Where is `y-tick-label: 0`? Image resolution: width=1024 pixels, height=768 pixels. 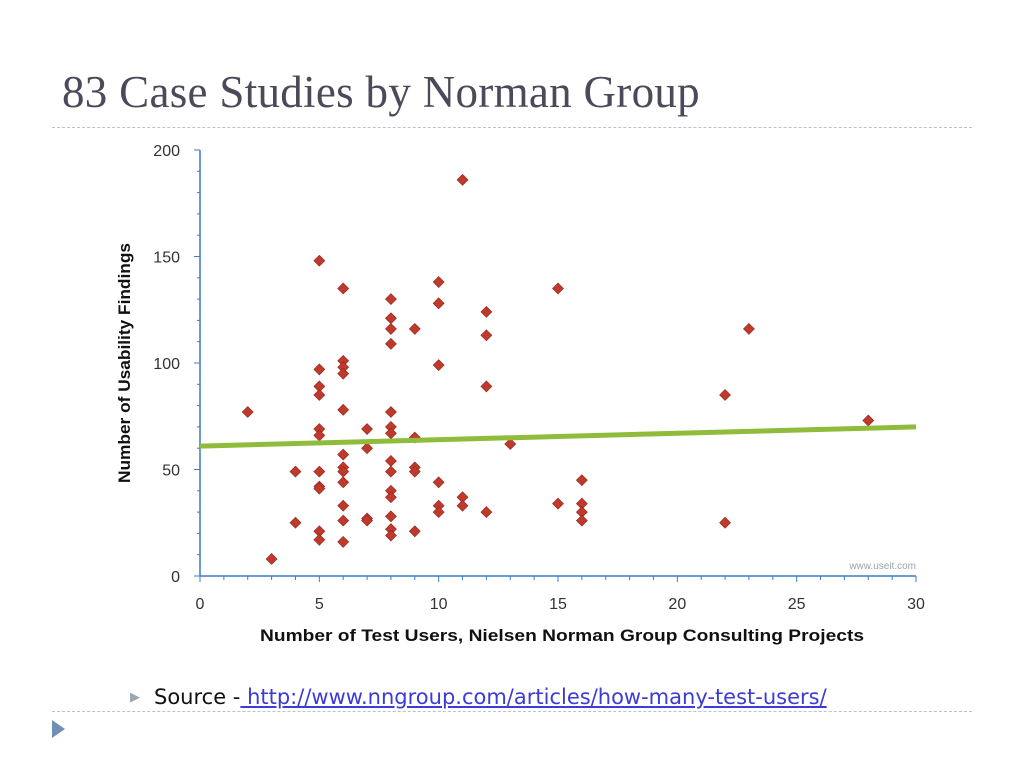 y-tick-label: 0 is located at coordinates (175, 577).